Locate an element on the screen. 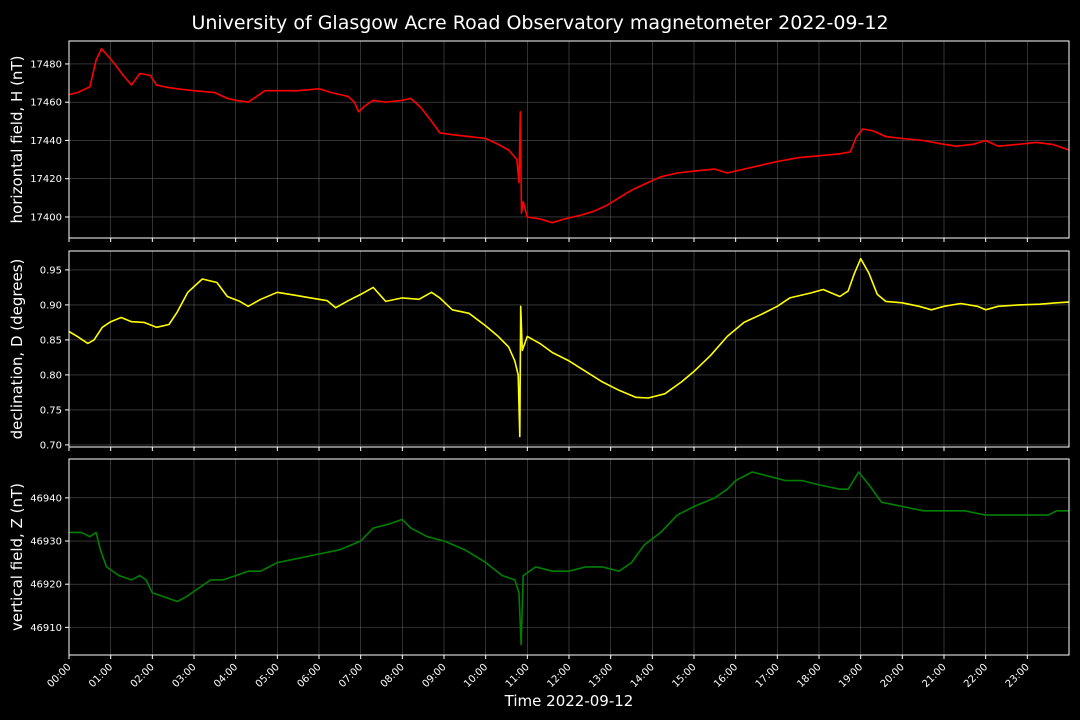  y-axis-label: declination, D (degrees) is located at coordinates (17, 349).